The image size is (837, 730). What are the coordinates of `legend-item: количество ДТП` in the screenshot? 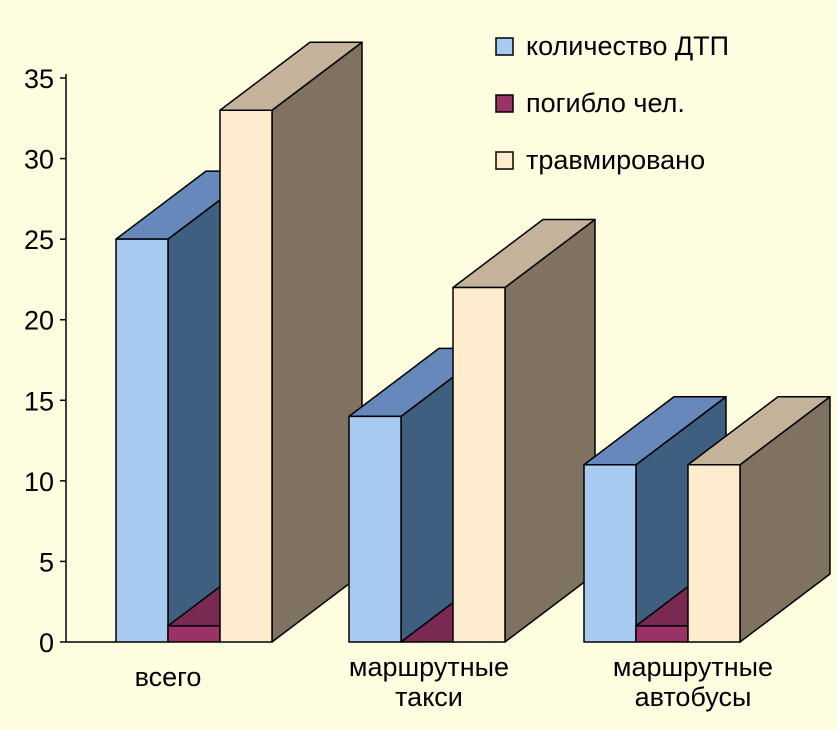 It's located at (612, 46).